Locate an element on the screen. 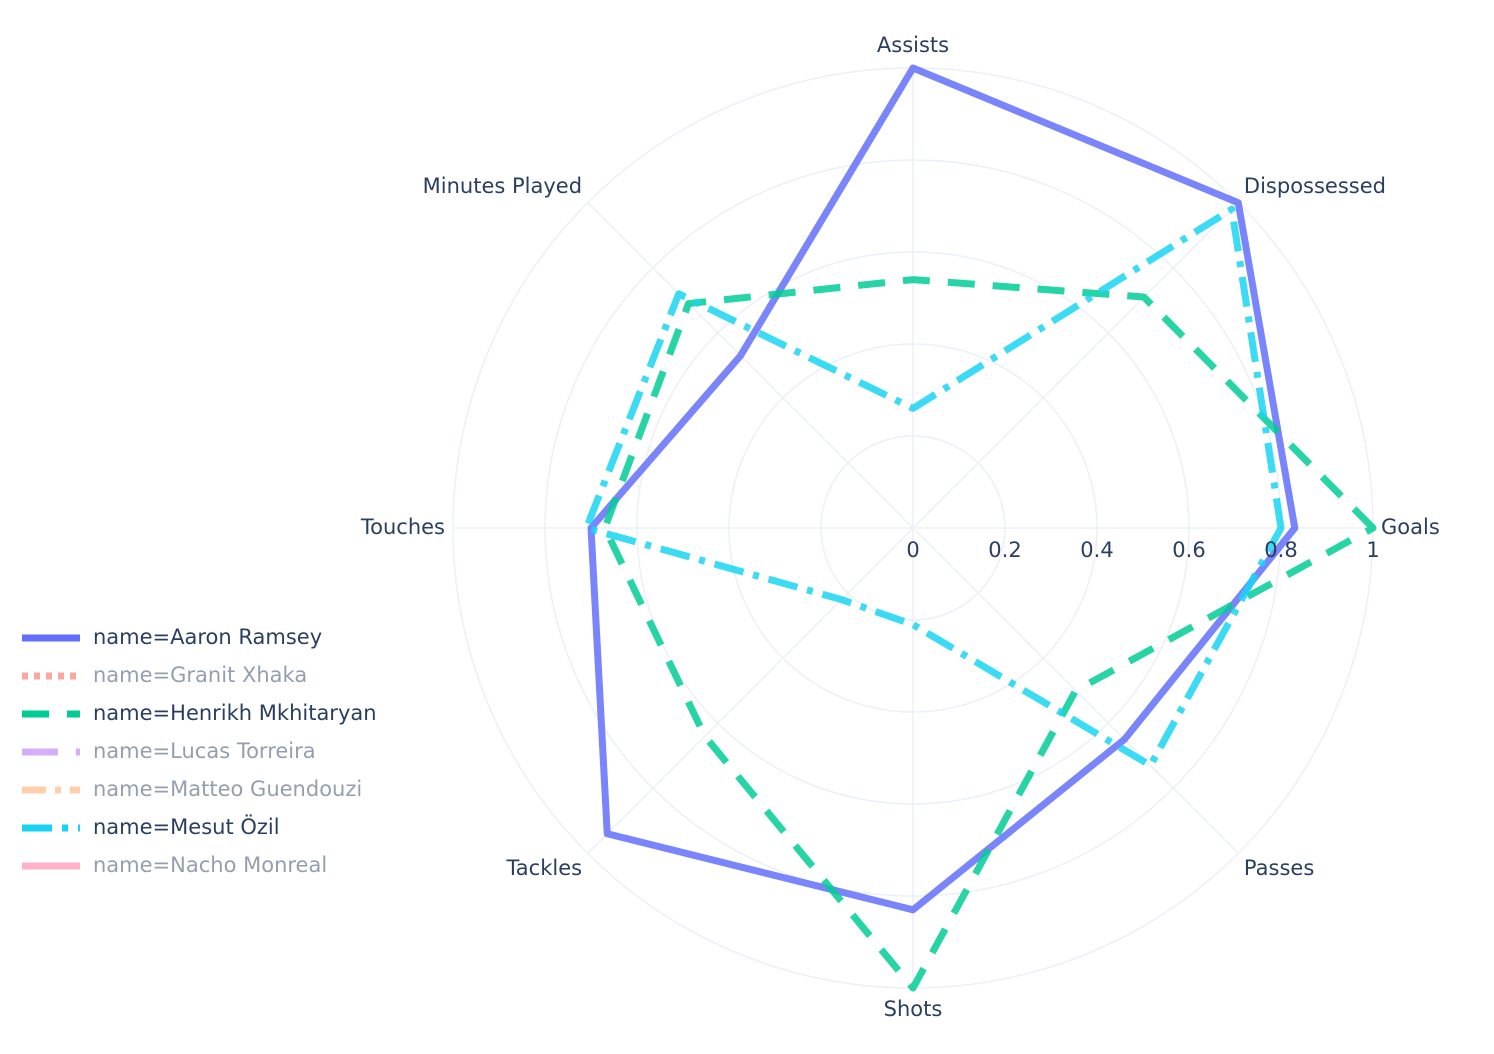 The image size is (1494, 1054). legend-item: name=Granit Xhaka is located at coordinates (164, 675).